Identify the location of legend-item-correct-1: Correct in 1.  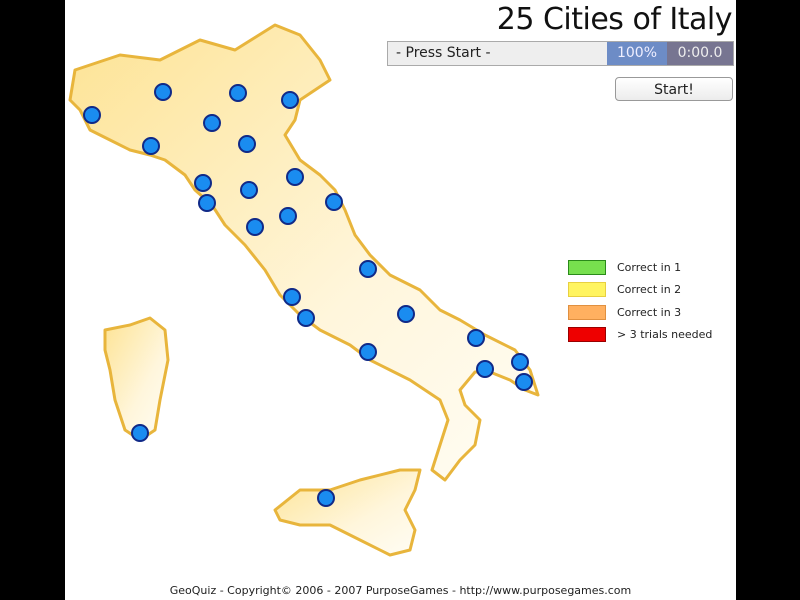
(624, 267).